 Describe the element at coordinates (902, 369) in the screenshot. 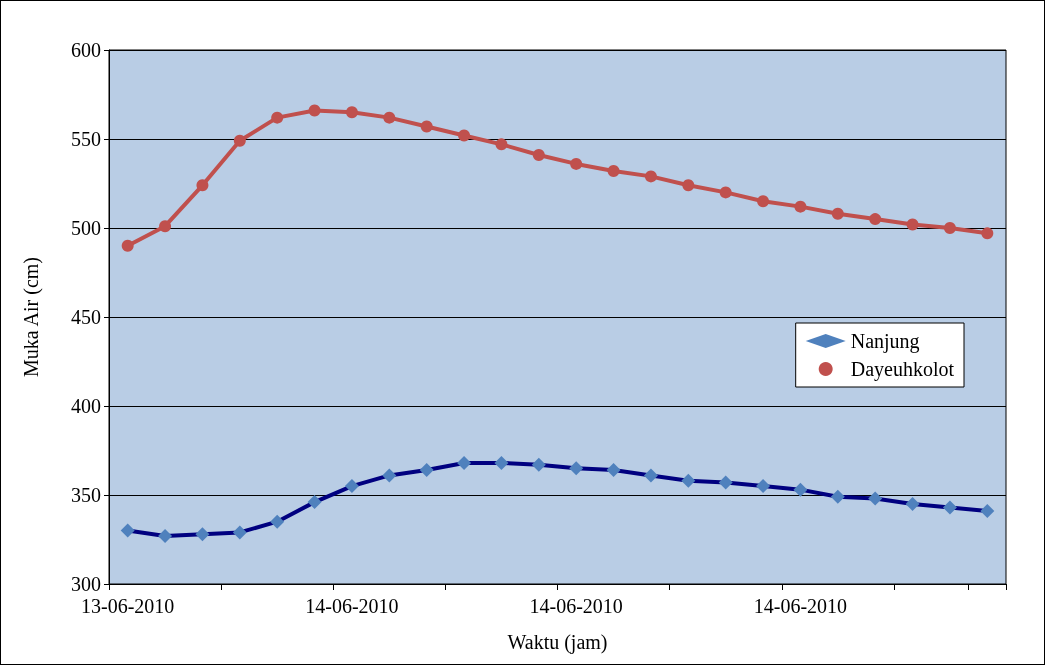

I see `legend-label: Dayeuhkolot` at that location.